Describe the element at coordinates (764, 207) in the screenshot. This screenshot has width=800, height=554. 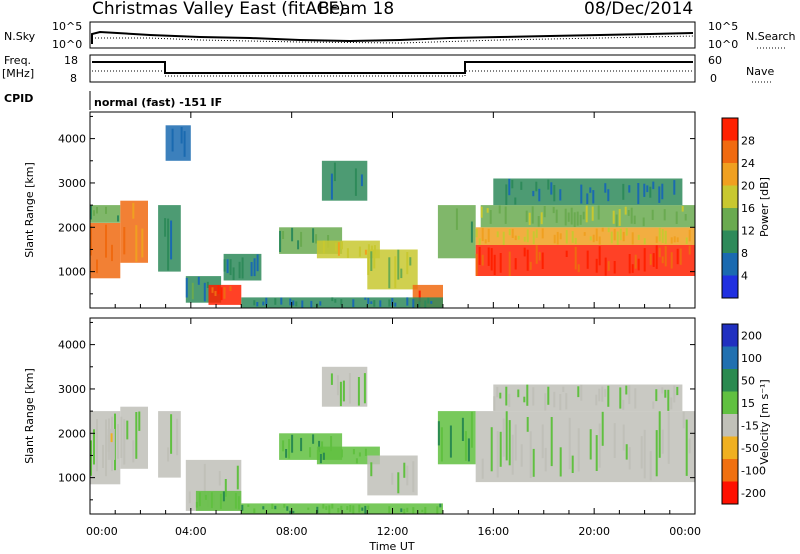
I see `power-colorbar-label: Power [dB]` at that location.